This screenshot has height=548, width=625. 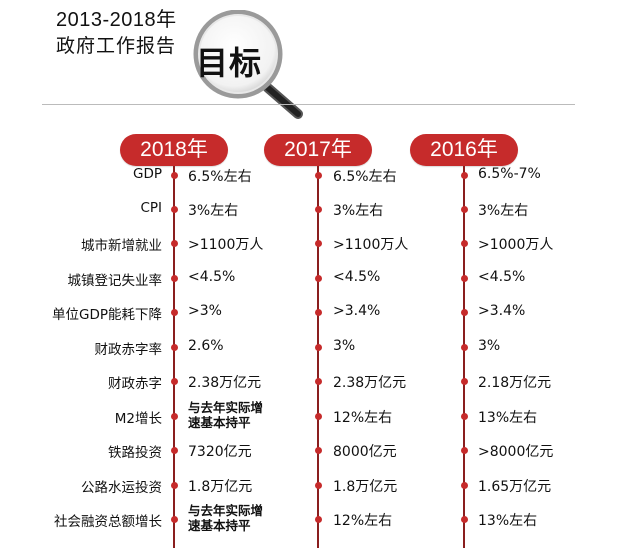 I want to click on magnifier-icon, so click(x=248, y=64).